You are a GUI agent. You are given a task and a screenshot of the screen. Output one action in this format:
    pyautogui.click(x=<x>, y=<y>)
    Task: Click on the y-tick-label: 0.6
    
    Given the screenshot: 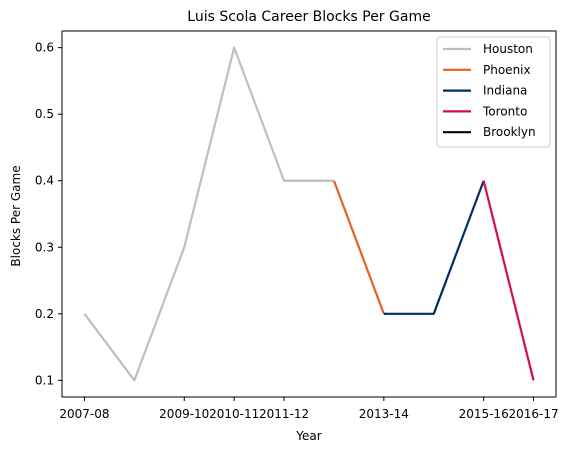 What is the action you would take?
    pyautogui.click(x=44, y=48)
    